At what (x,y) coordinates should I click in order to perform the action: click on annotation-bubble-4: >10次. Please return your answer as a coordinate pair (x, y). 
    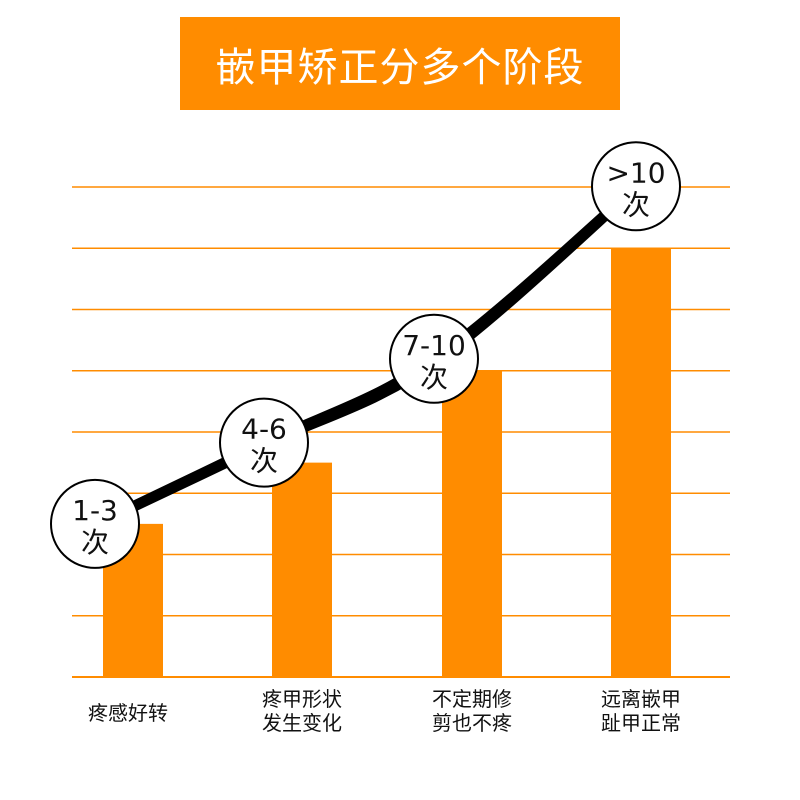
    Looking at the image, I should click on (636, 186).